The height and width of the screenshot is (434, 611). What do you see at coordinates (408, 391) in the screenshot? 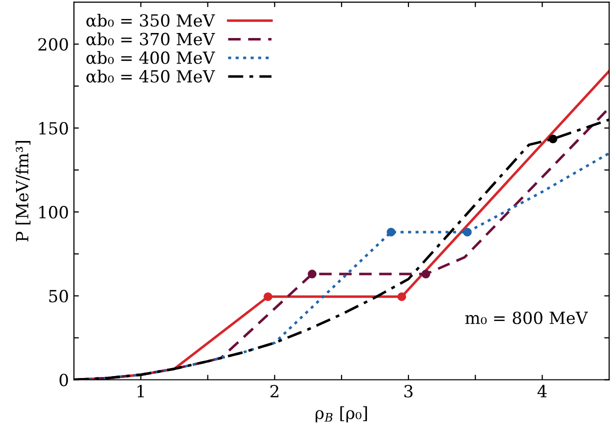
I see `x-tick-label: 3` at bounding box center [408, 391].